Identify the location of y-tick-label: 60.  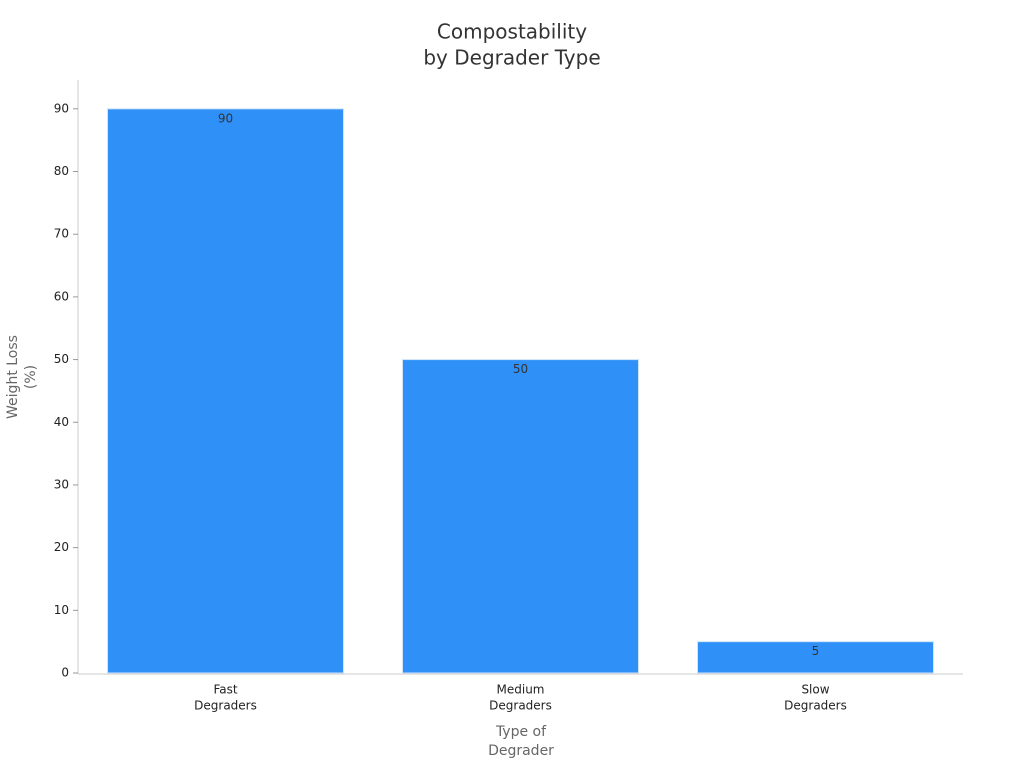
(61, 296).